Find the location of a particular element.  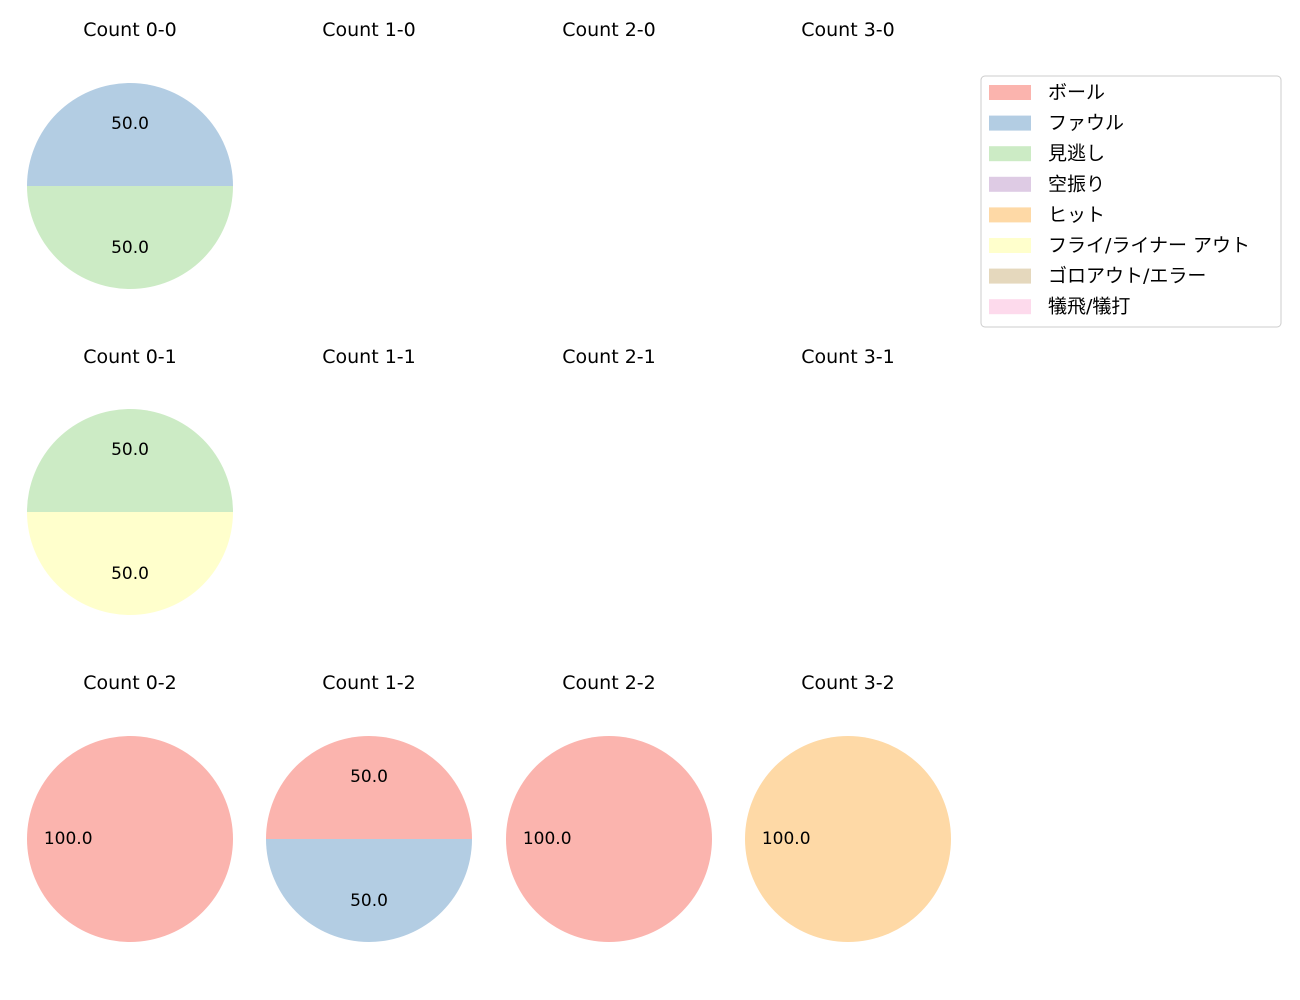

pie-title: Count 2-1 is located at coordinates (609, 357).